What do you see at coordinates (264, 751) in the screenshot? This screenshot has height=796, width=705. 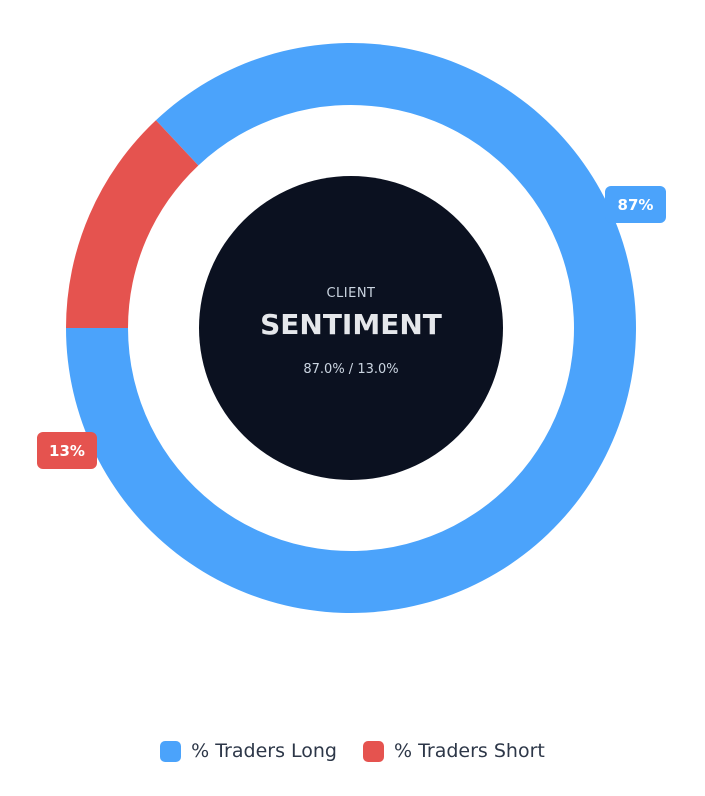 I see `legend-label-long: % Traders Long` at bounding box center [264, 751].